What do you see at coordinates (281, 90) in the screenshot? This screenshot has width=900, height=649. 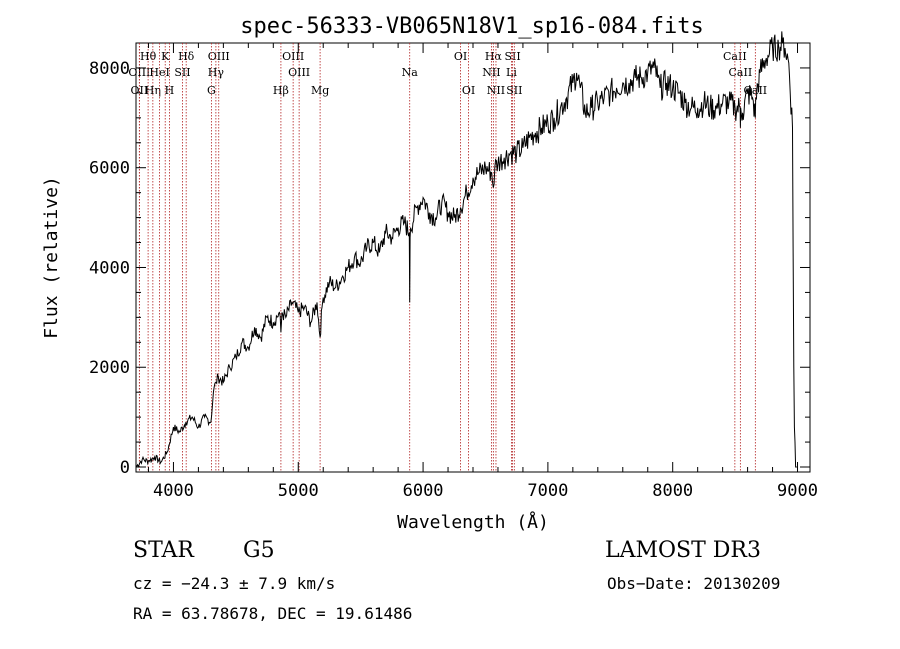 I see `line-label: Hβ` at bounding box center [281, 90].